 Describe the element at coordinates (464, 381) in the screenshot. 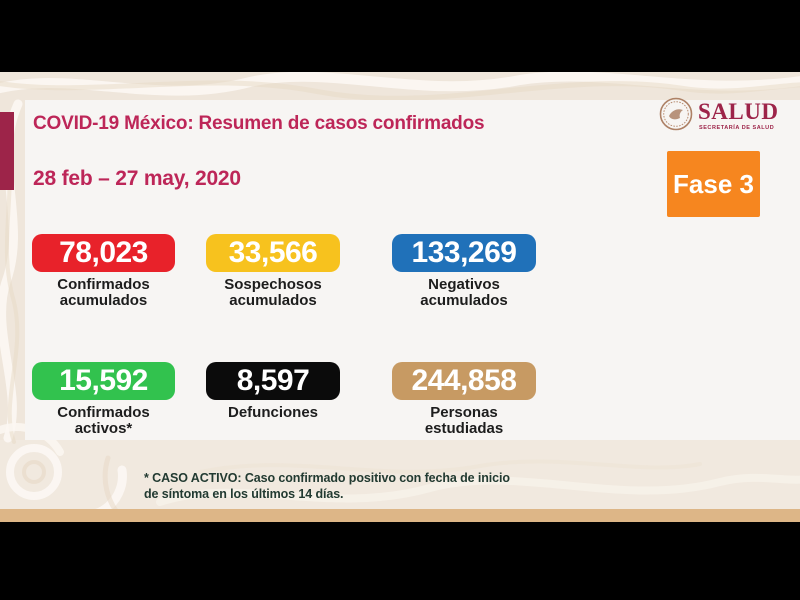

I see `stat-personas-estudiadas: 244,858` at that location.